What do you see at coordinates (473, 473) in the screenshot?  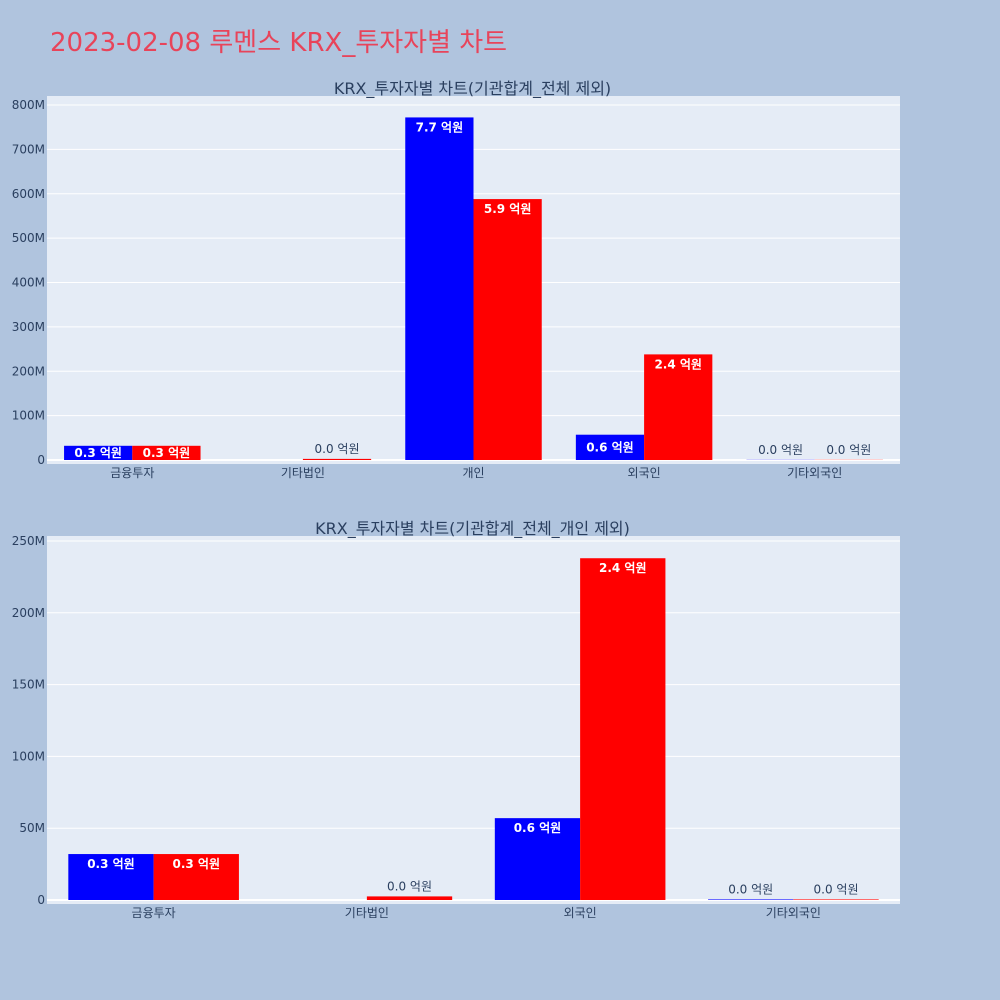 I see `x-tick-label: 개인` at bounding box center [473, 473].